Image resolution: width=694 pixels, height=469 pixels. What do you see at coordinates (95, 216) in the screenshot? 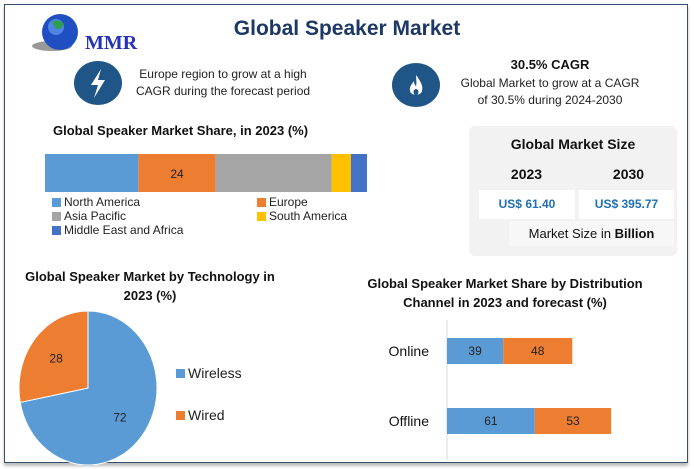
I see `legend-label: Asia Pacific` at bounding box center [95, 216].